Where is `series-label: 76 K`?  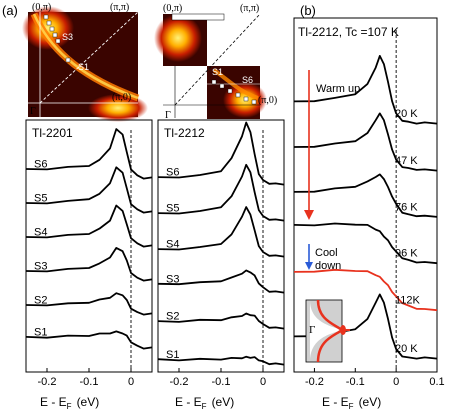
series-label: 76 K is located at coordinates (406, 207).